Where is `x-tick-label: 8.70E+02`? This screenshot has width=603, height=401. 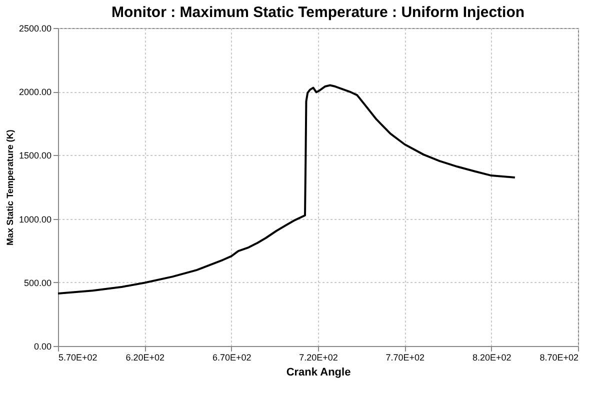 x-tick-label: 8.70E+02 is located at coordinates (559, 357).